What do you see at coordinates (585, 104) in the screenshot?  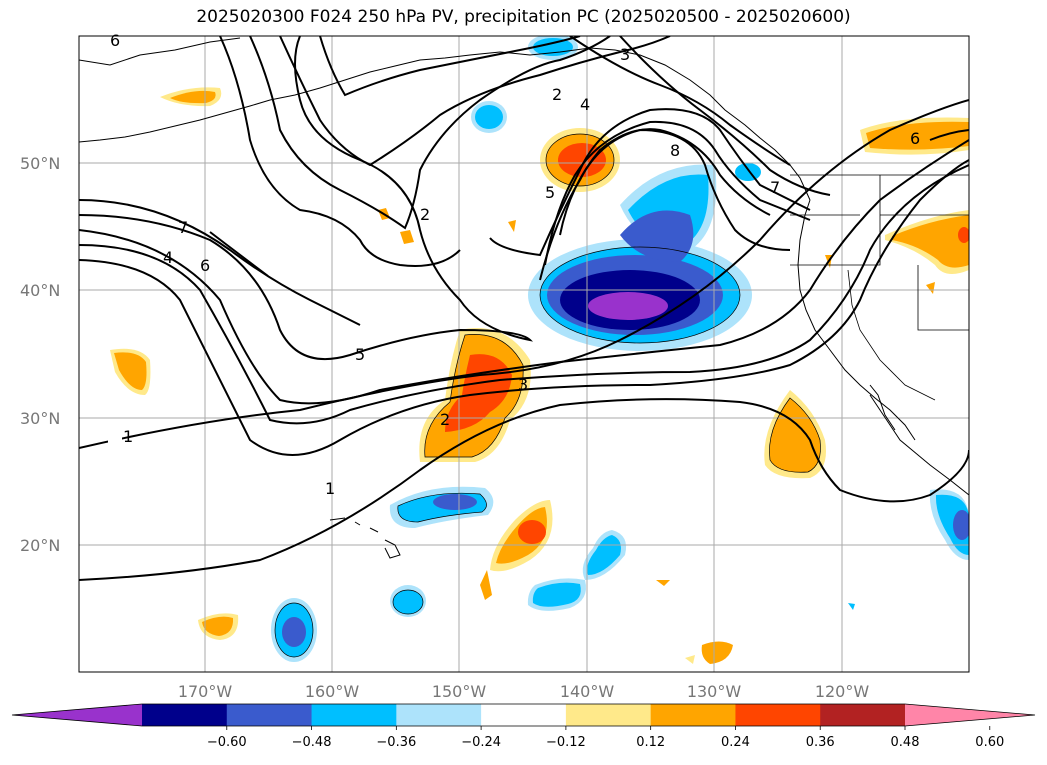 I see `contour-label-4b: 4` at bounding box center [585, 104].